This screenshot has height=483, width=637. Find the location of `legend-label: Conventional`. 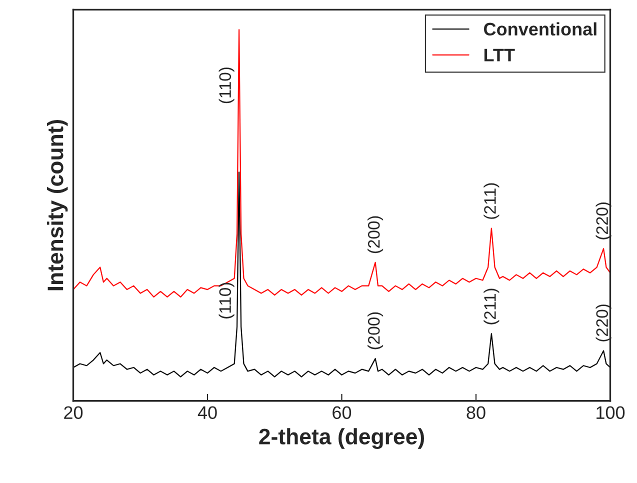

legend-label: Conventional is located at coordinates (540, 29).